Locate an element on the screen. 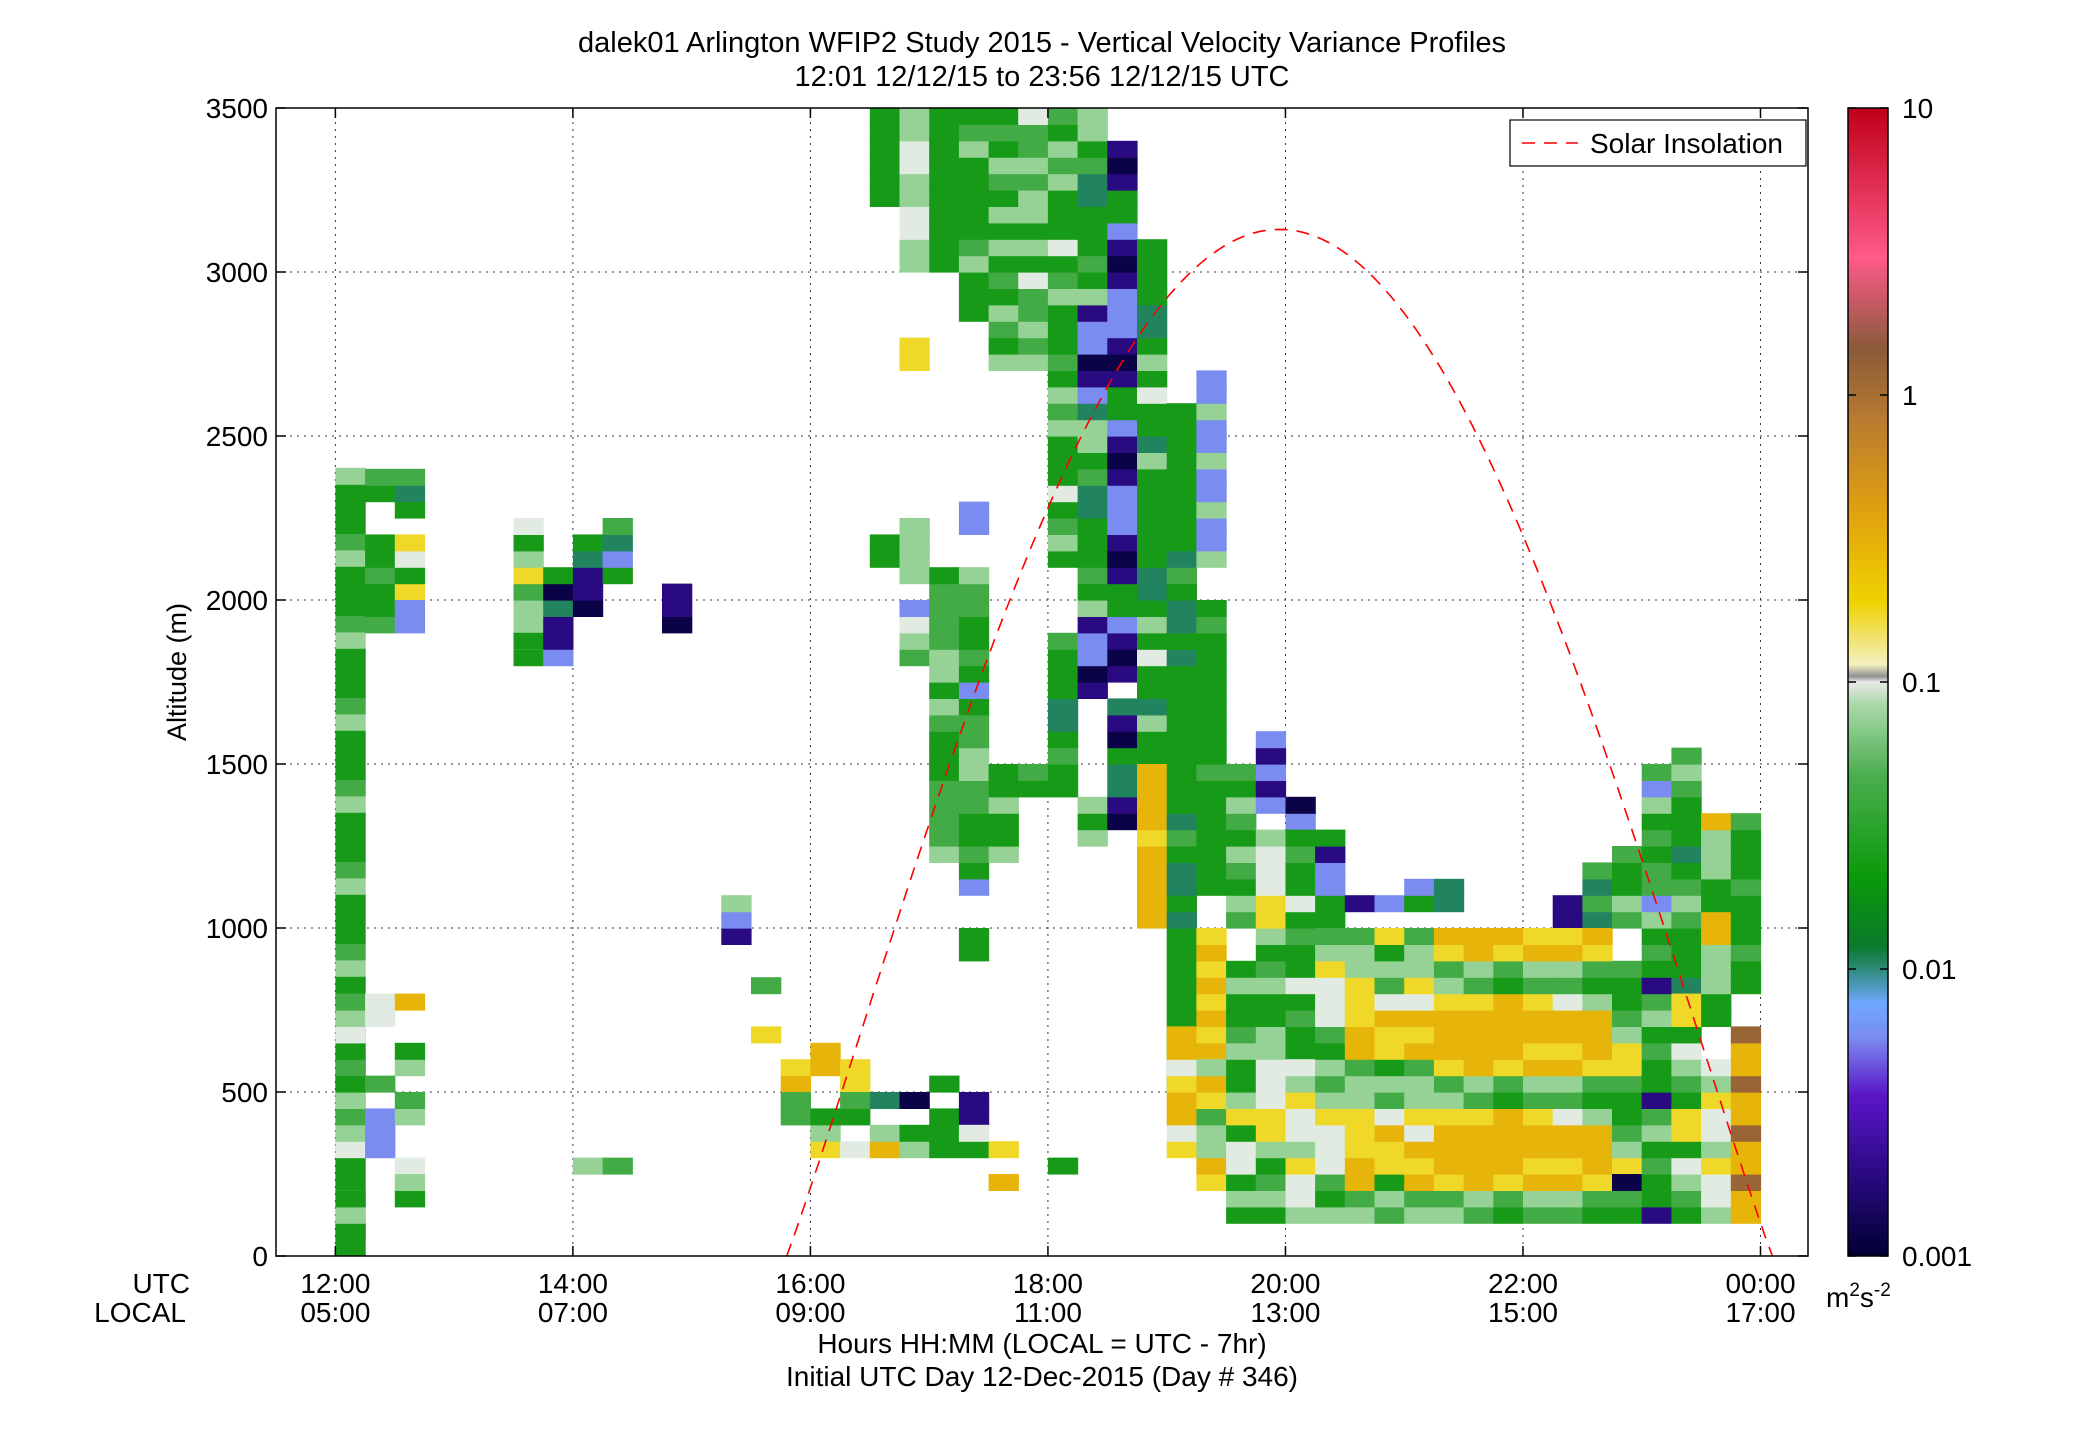 Image resolution: width=2098 pixels, height=1430 pixels. colorbar-units: m2s-2 is located at coordinates (1858, 1296).